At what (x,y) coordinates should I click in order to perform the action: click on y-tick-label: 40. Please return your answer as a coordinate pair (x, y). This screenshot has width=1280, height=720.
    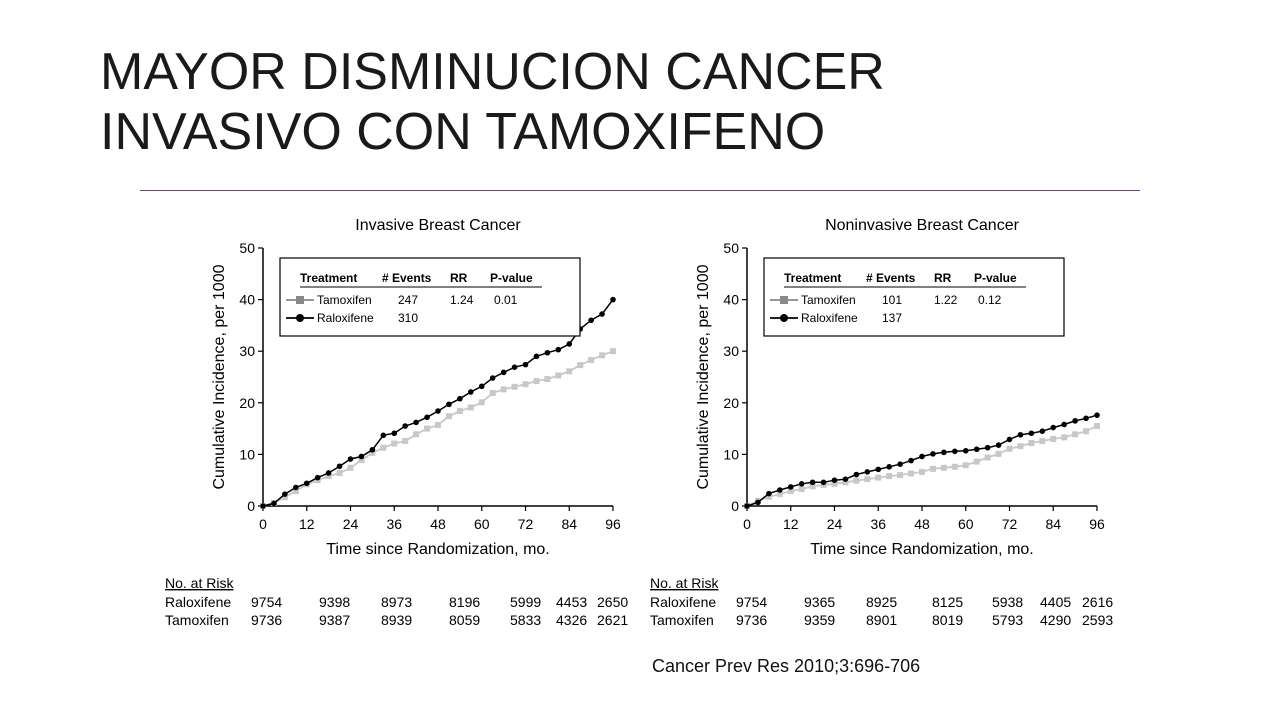
    Looking at the image, I should click on (247, 300).